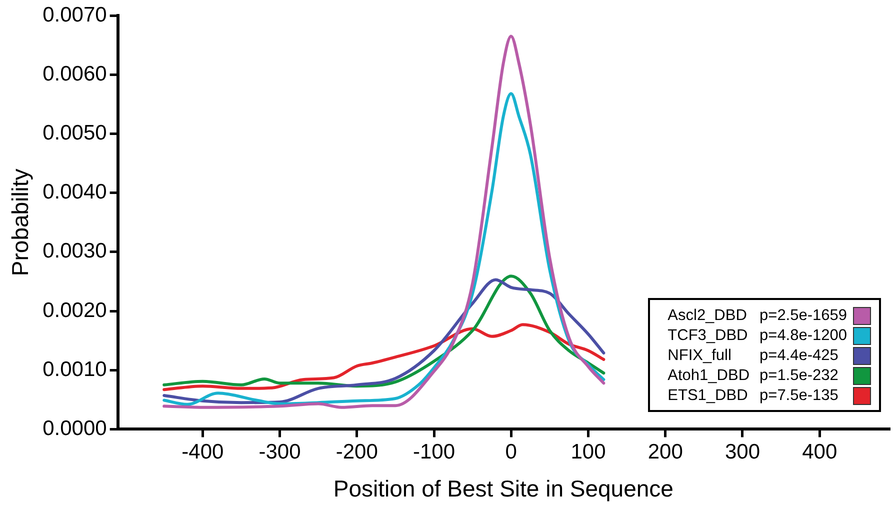 The image size is (893, 512). What do you see at coordinates (74, 14) in the screenshot?
I see `y-tick-label: 0.0070` at bounding box center [74, 14].